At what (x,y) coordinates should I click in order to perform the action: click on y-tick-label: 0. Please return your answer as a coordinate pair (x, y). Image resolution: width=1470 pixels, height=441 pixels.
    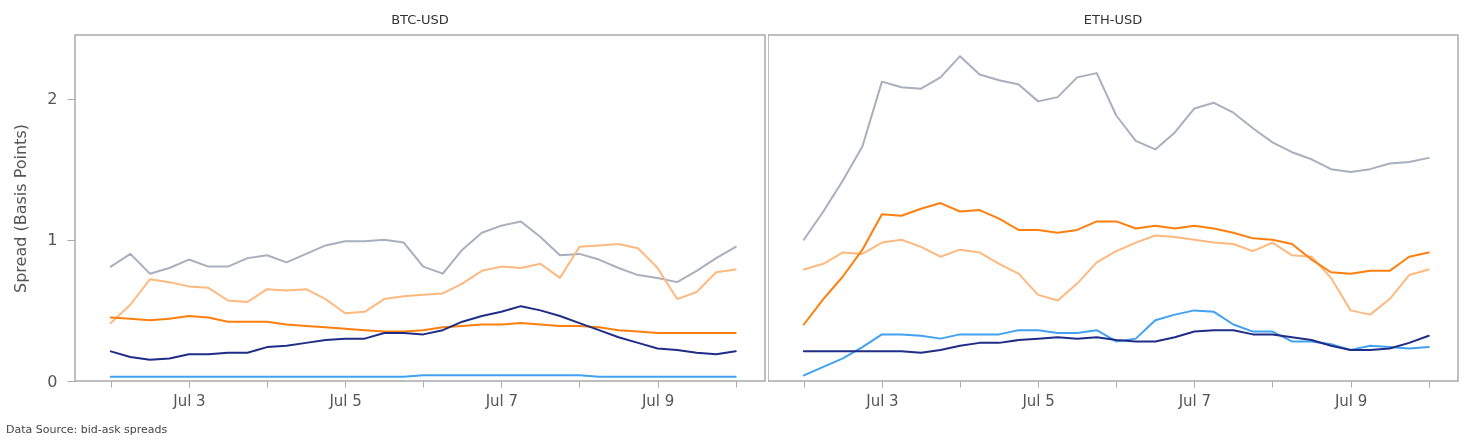
    Looking at the image, I should click on (52, 381).